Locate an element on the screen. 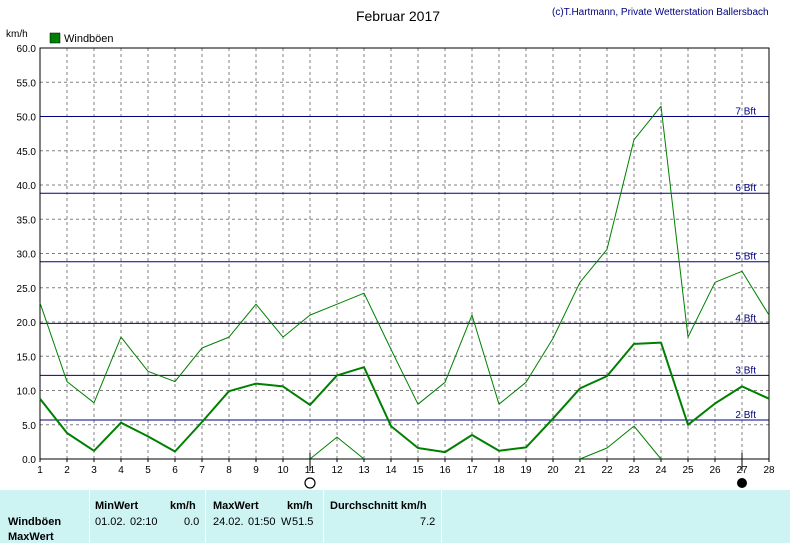  max-value: 51.5 is located at coordinates (303, 522).